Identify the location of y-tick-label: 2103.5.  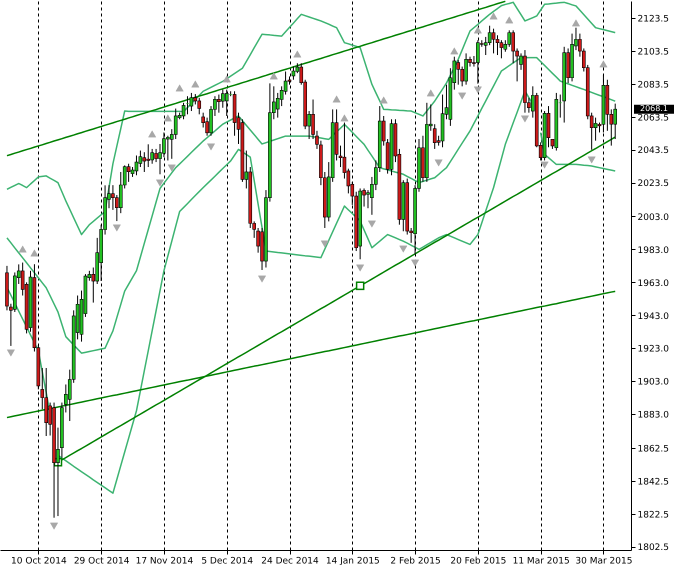
(653, 52).